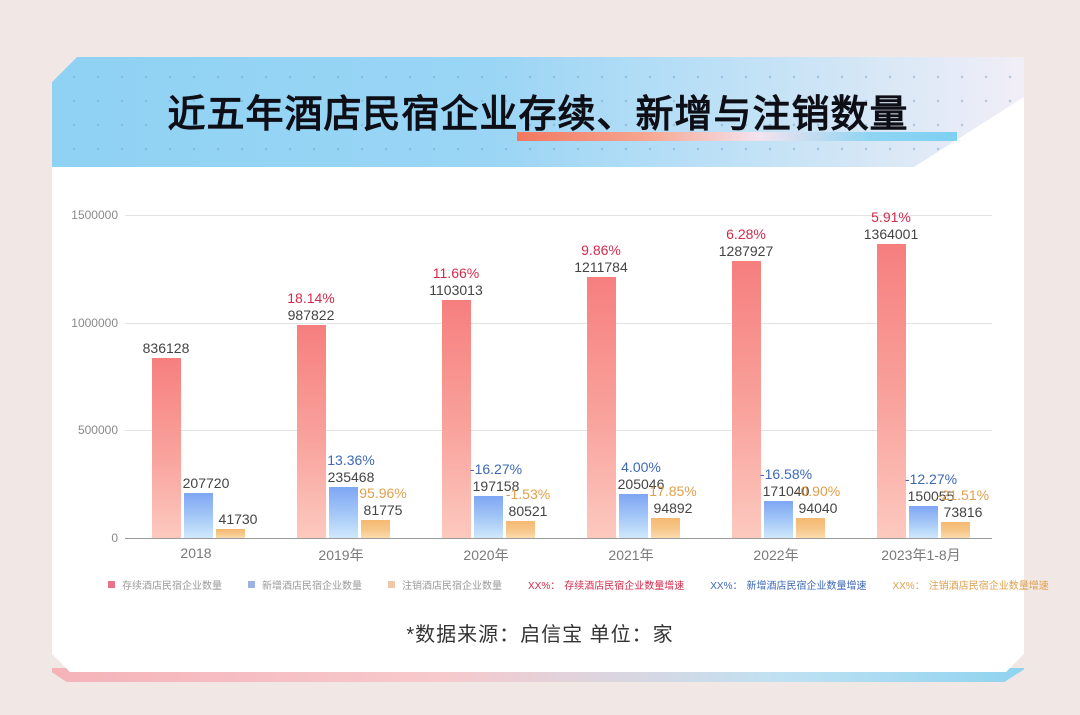 The image size is (1080, 715). I want to click on data-label-value: 1364001, so click(891, 234).